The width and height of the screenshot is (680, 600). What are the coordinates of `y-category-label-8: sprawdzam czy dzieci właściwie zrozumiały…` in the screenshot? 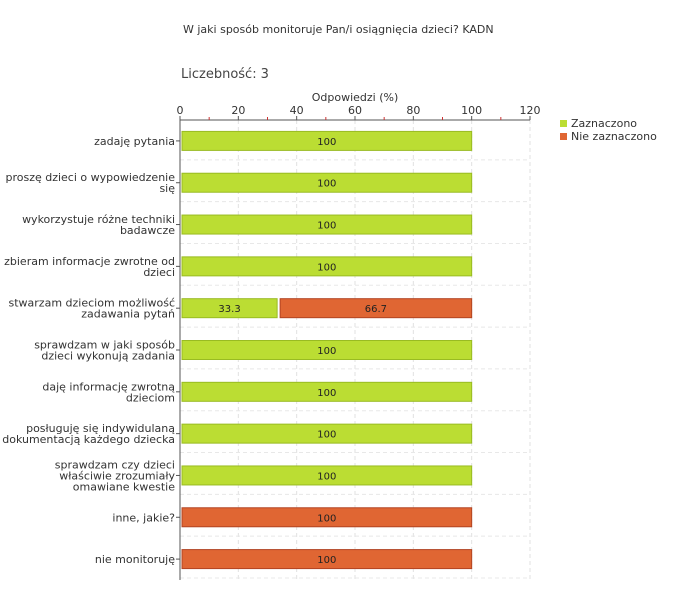 It's located at (115, 475).